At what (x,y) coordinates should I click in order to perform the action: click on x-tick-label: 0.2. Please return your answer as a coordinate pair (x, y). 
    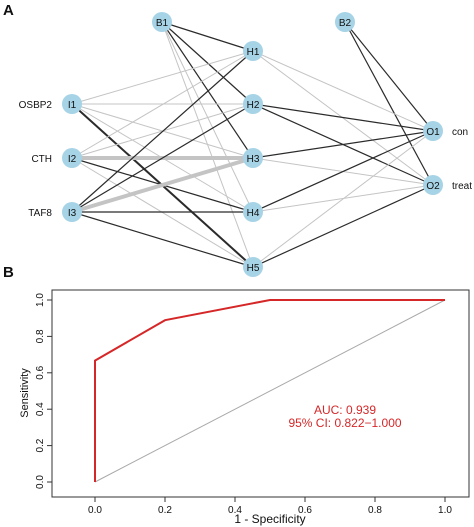
    Looking at the image, I should click on (165, 510).